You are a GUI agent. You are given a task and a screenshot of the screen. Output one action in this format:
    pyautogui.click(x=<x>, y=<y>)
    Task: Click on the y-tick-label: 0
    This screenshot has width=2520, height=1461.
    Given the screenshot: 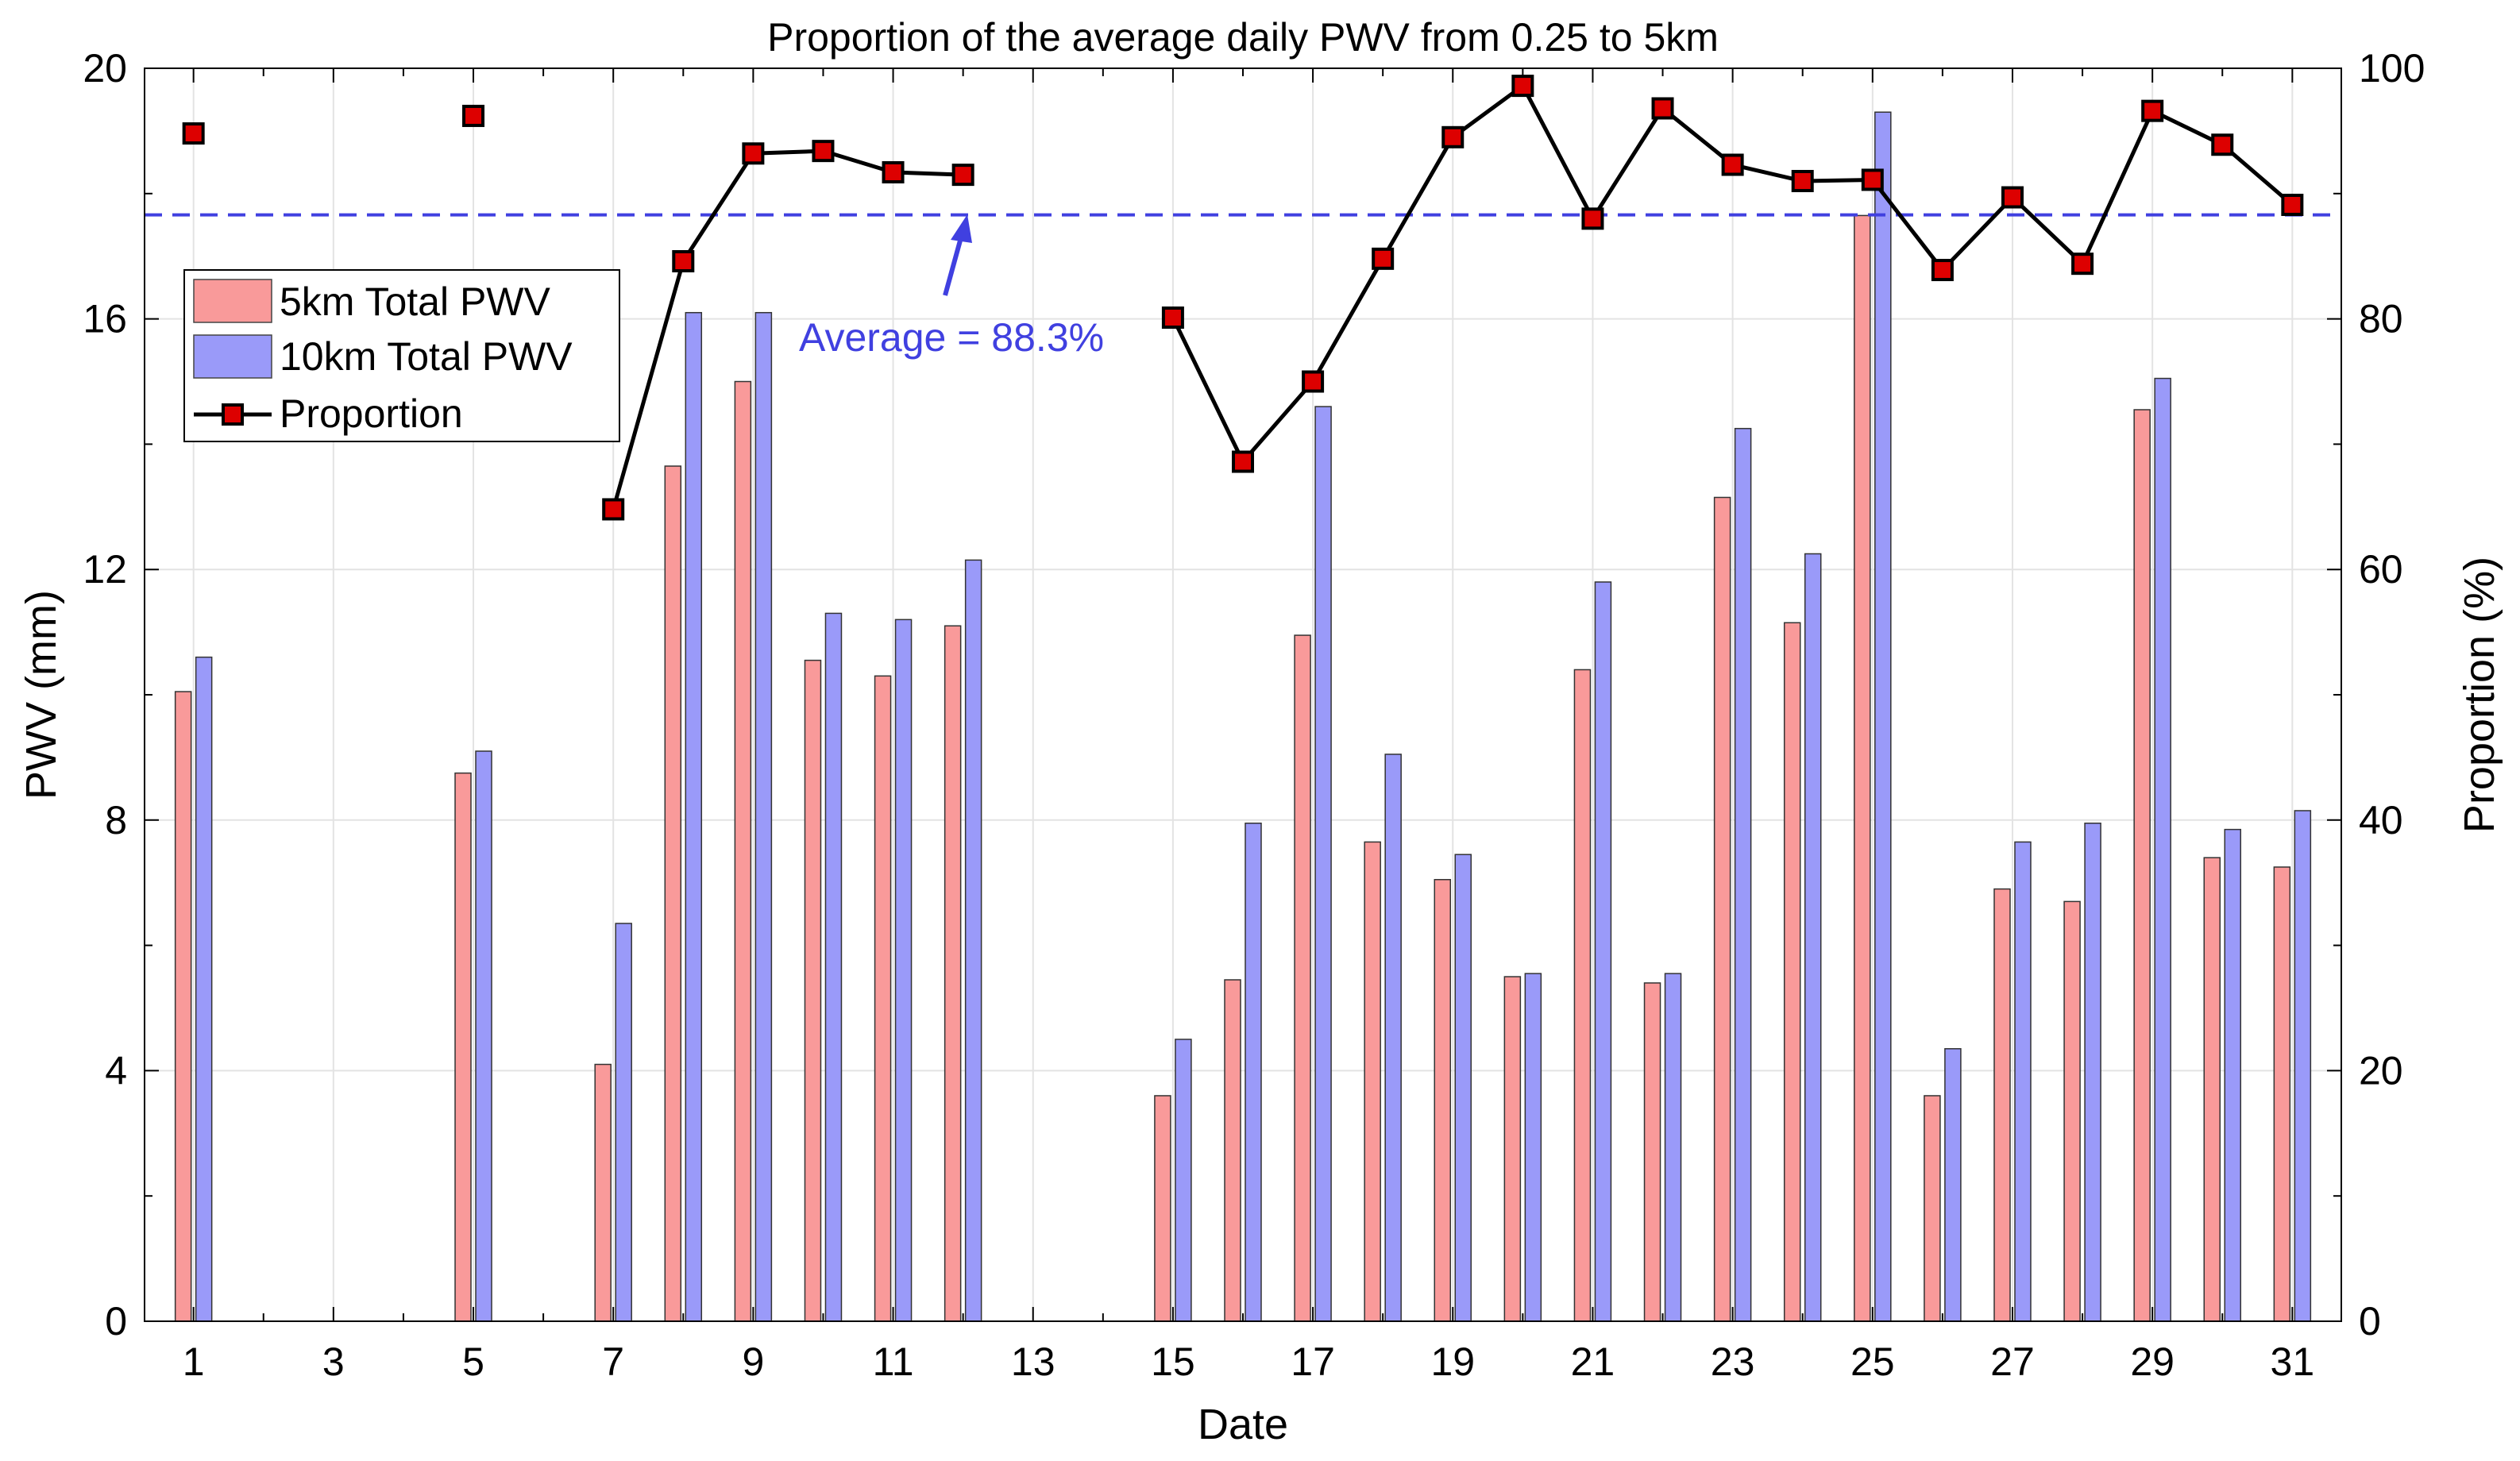 What is the action you would take?
    pyautogui.click(x=116, y=1321)
    